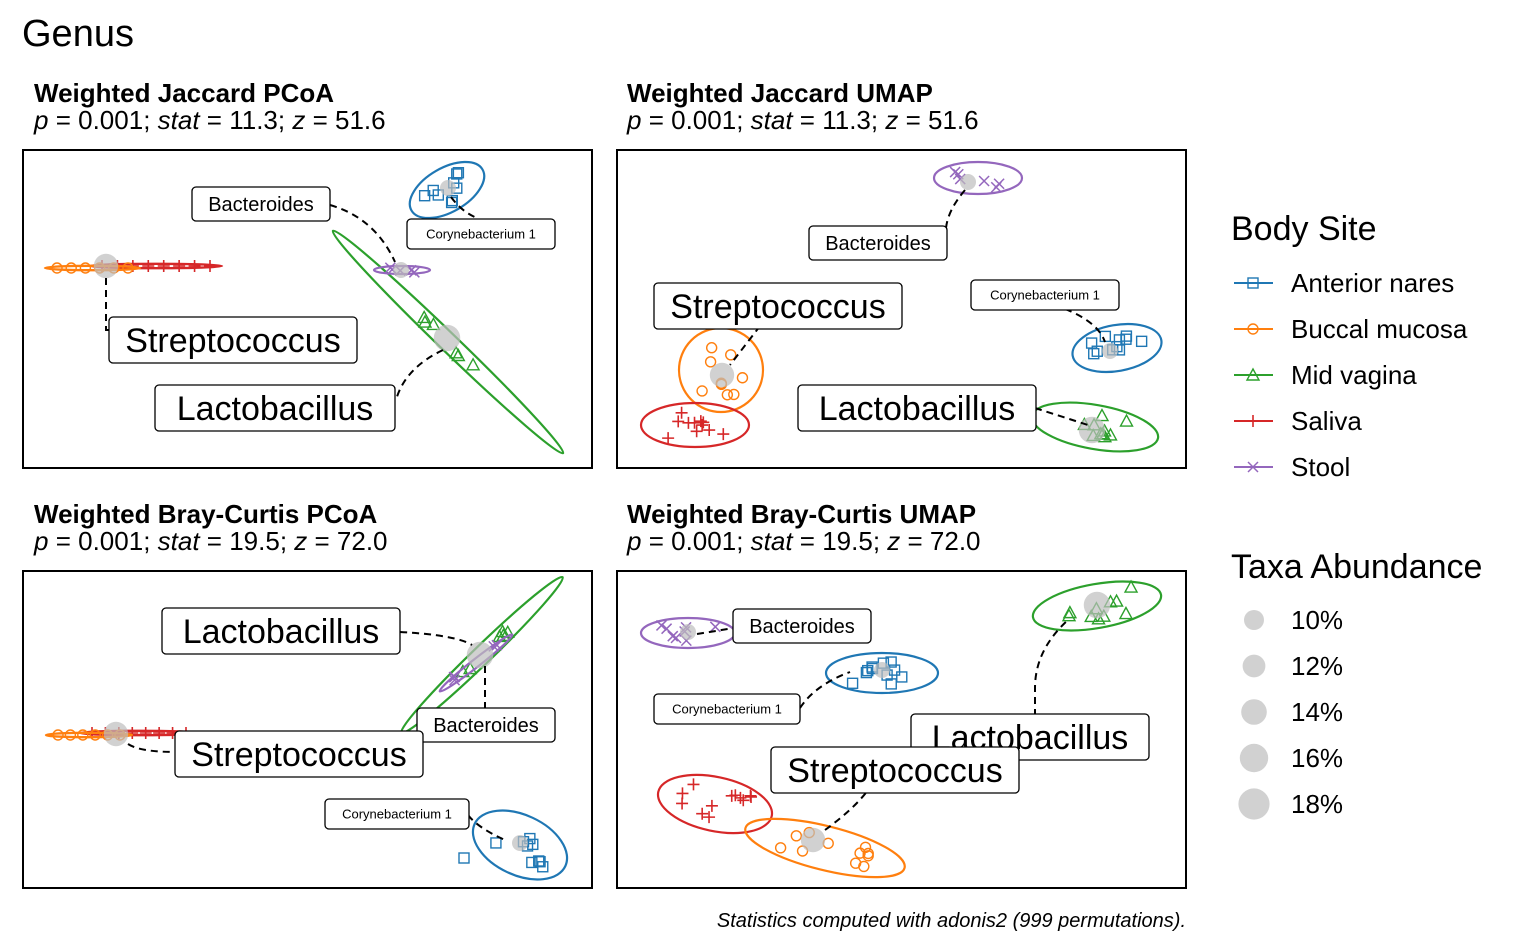 The width and height of the screenshot is (1536, 949). I want to click on legend-label: 18%, so click(1317, 804).